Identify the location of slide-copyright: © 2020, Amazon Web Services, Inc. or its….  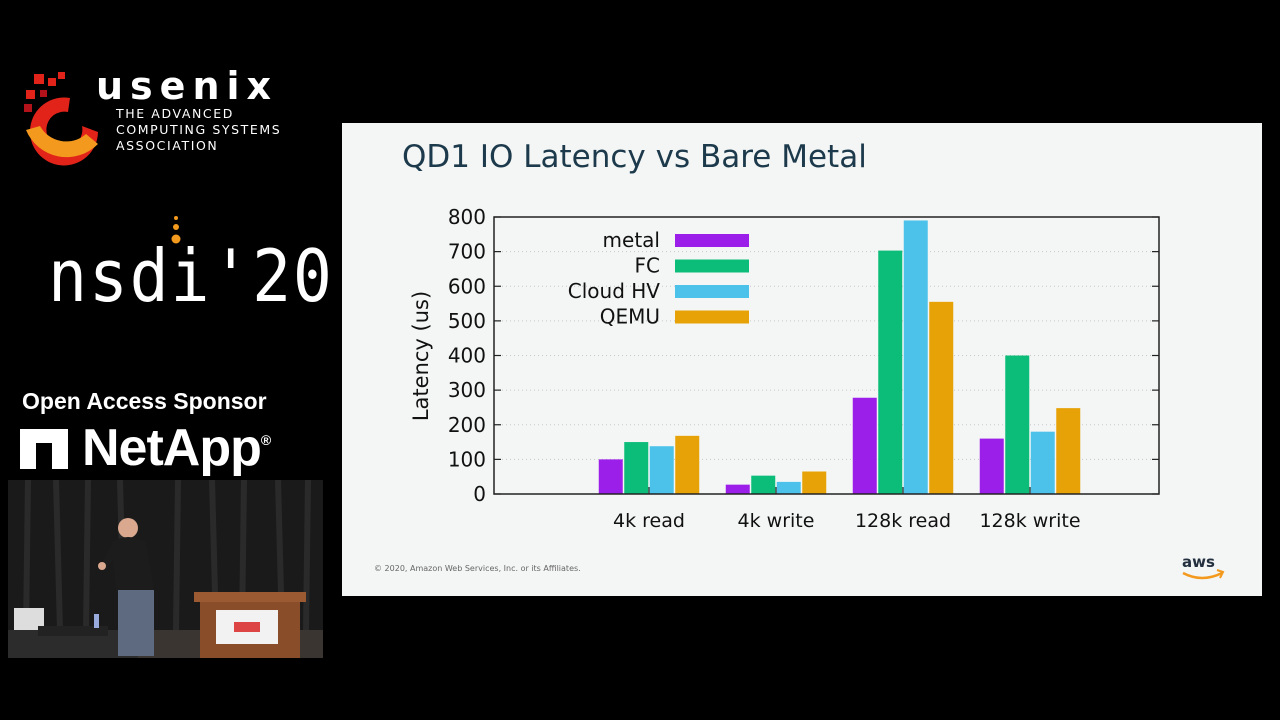
(477, 568).